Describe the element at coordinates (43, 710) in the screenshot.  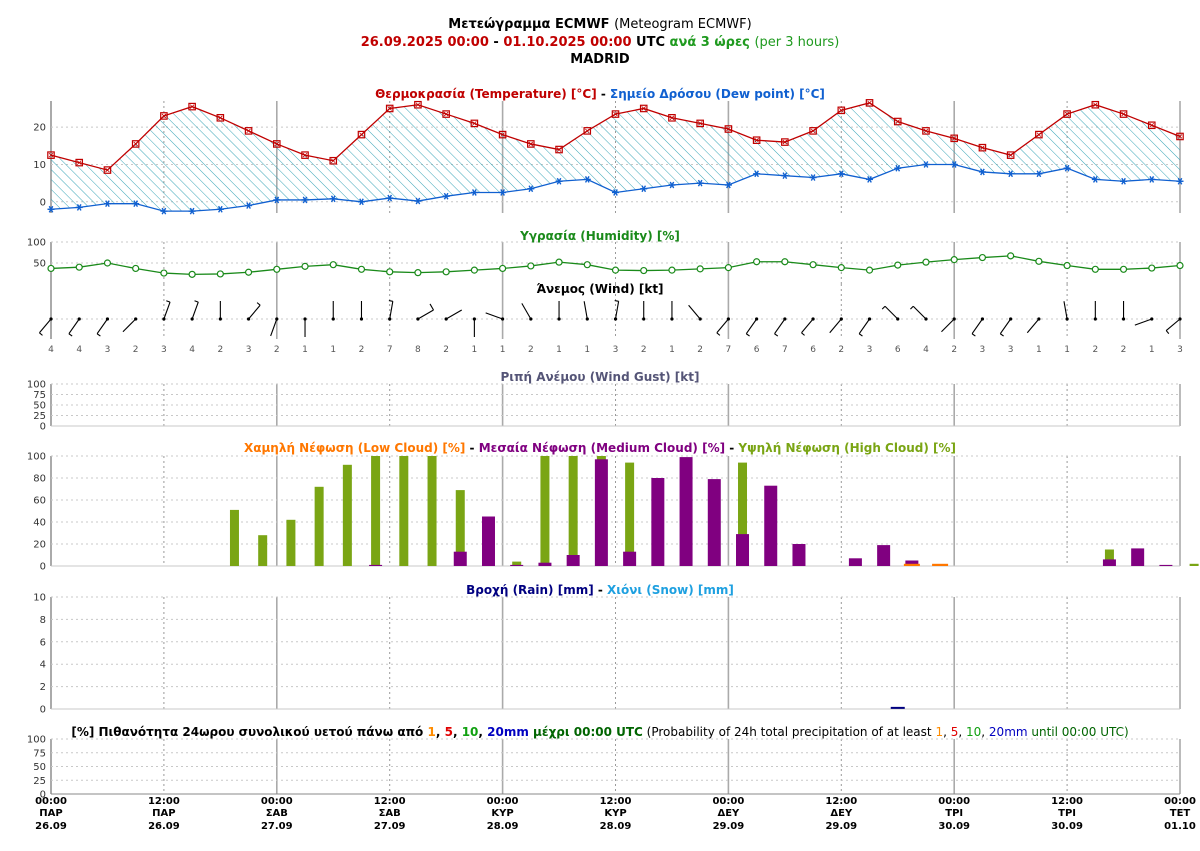
I see `y-tick-label: 0` at that location.